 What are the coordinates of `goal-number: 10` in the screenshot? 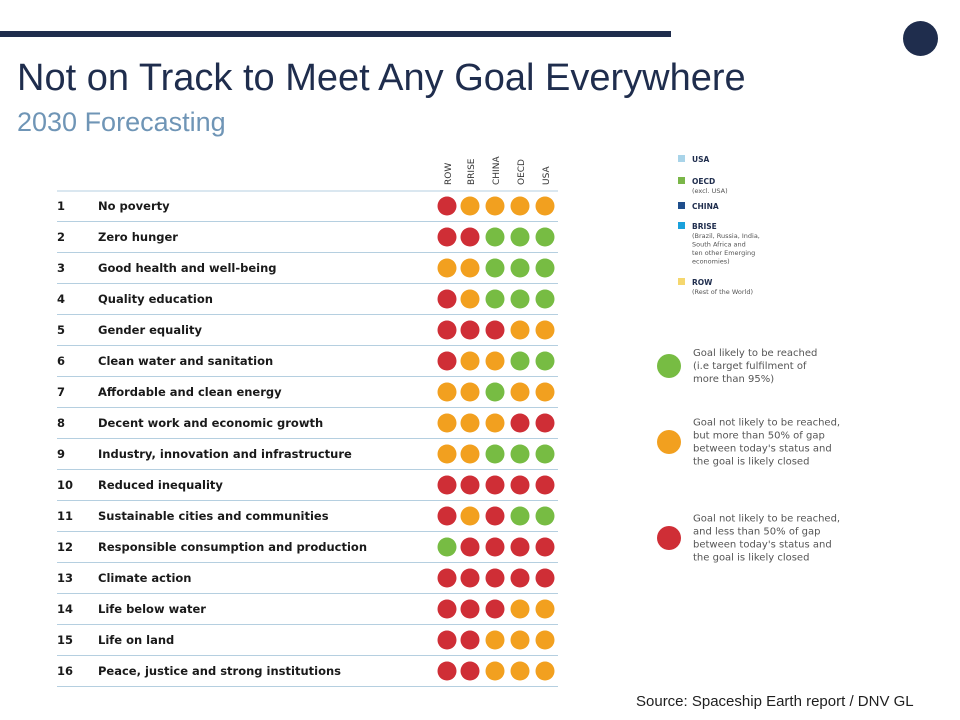 It's located at (65, 485).